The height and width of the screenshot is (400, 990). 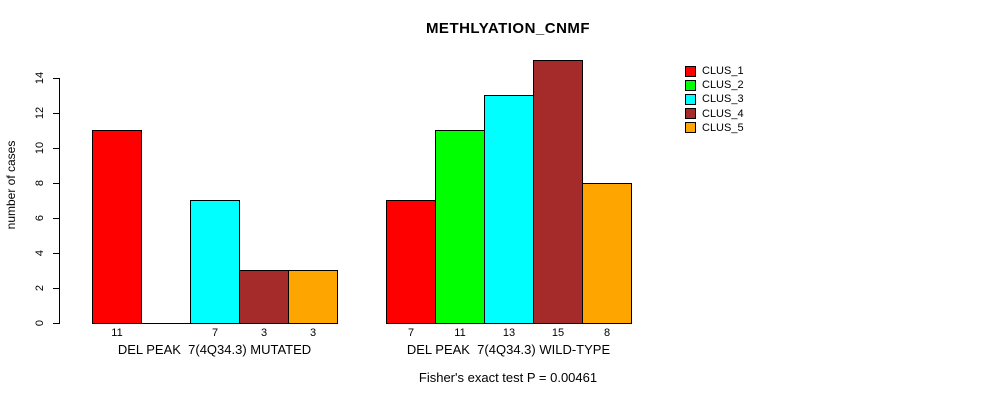 I want to click on legend-label: CLUS_3, so click(x=723, y=99).